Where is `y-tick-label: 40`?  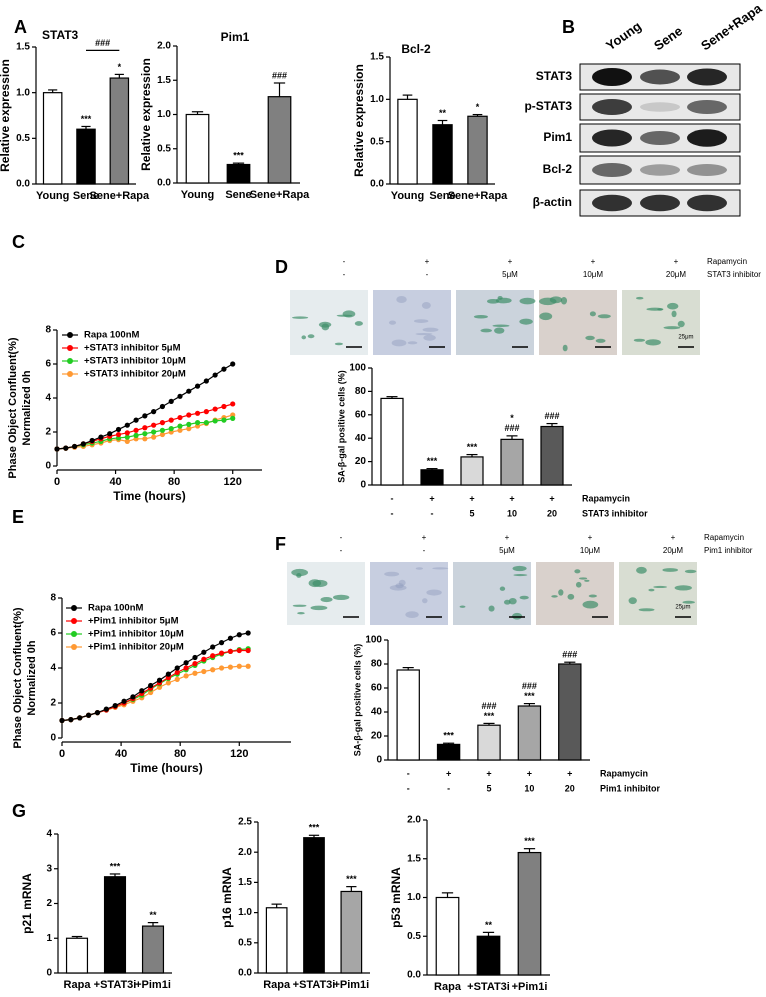 y-tick-label: 40 is located at coordinates (361, 438).